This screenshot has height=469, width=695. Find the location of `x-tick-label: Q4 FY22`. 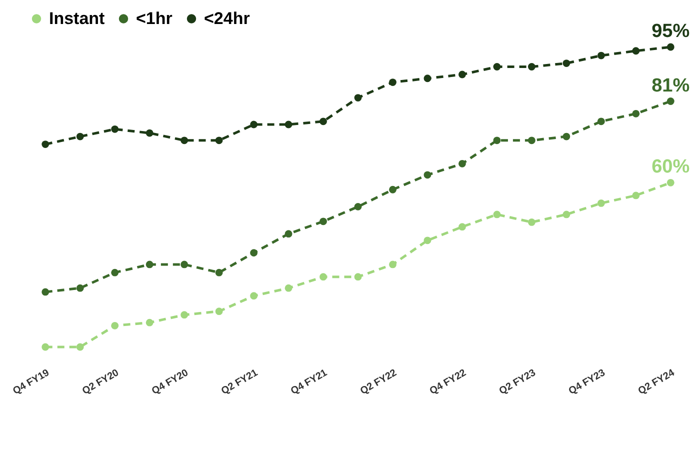

x-tick-label: Q4 FY22 is located at coordinates (448, 382).